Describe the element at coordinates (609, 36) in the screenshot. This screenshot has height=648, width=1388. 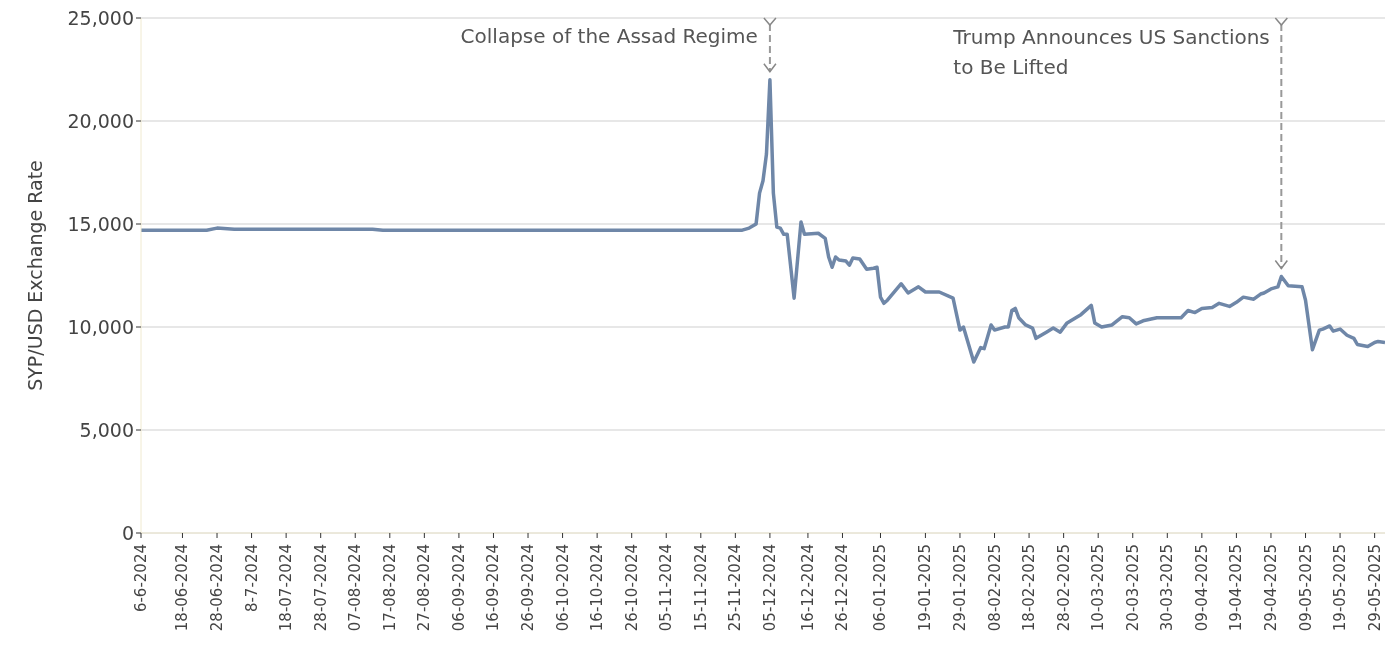
I see `annotation: Collapse of the Assad Regime` at that location.